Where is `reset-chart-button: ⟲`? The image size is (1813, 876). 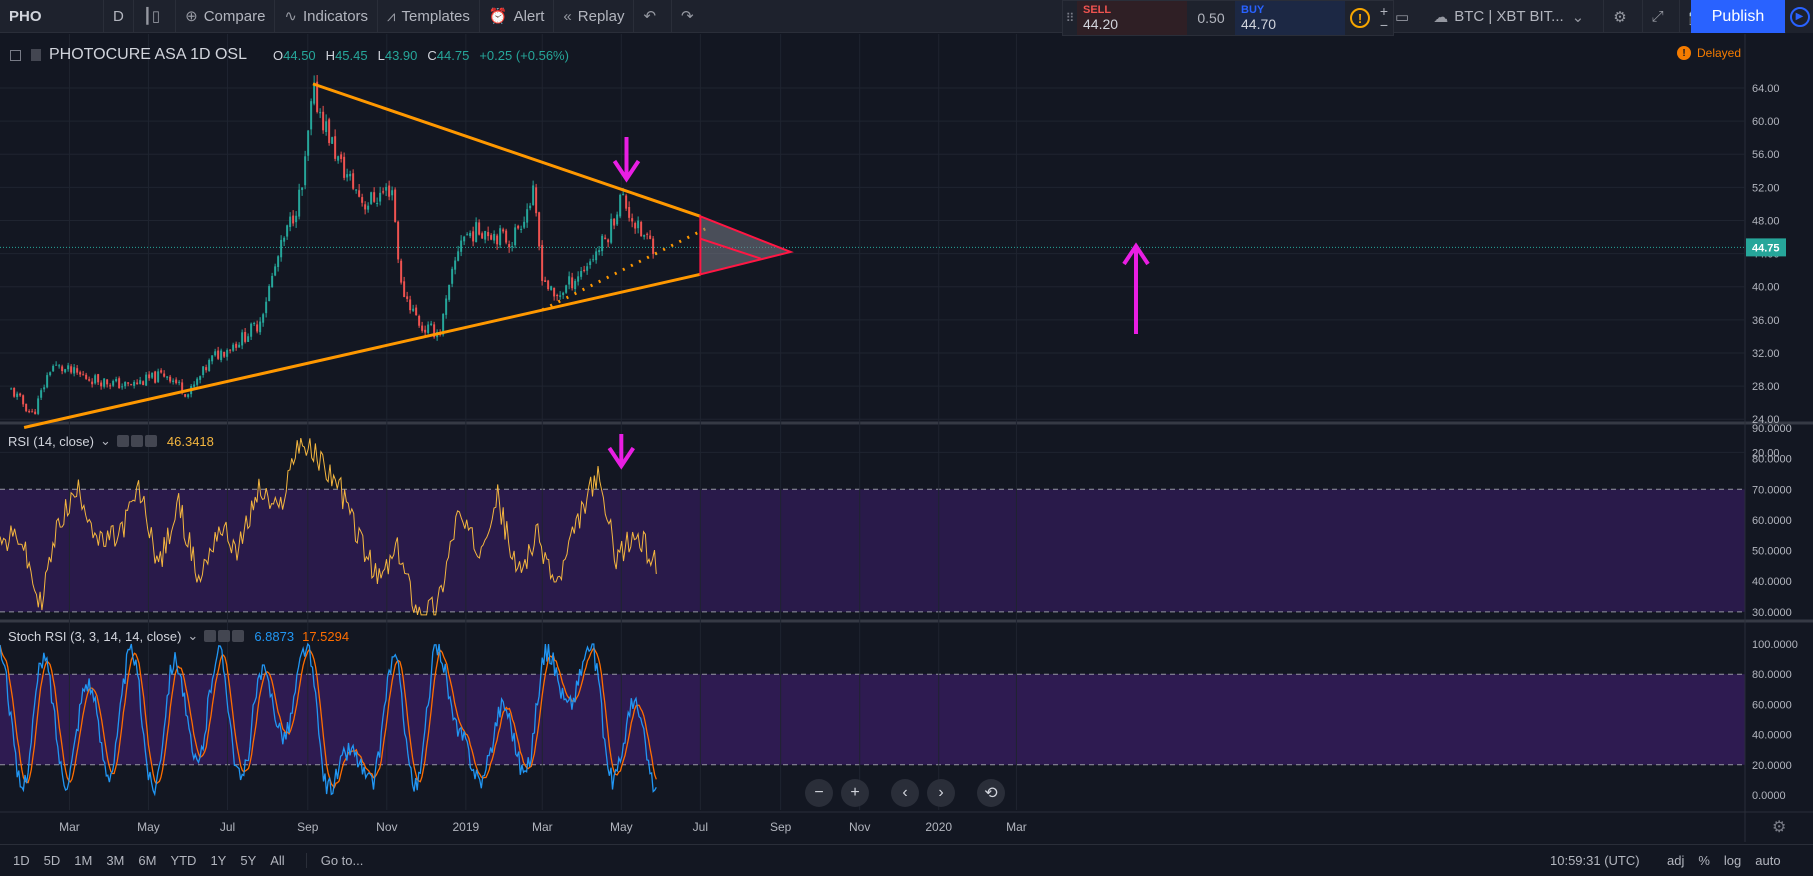
reset-chart-button: ⟲ is located at coordinates (991, 793).